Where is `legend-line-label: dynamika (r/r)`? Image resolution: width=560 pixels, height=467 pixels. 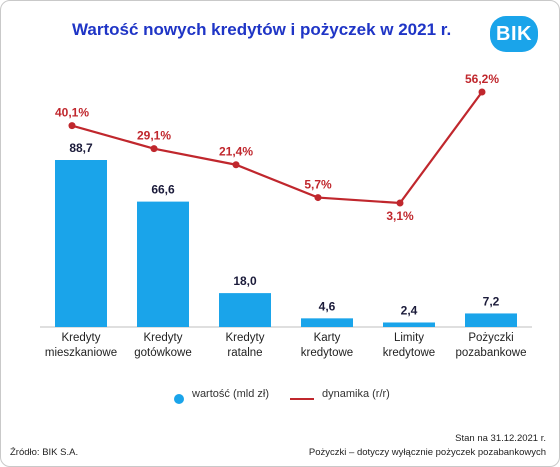
legend-line-label: dynamika (r/r) is located at coordinates (356, 394).